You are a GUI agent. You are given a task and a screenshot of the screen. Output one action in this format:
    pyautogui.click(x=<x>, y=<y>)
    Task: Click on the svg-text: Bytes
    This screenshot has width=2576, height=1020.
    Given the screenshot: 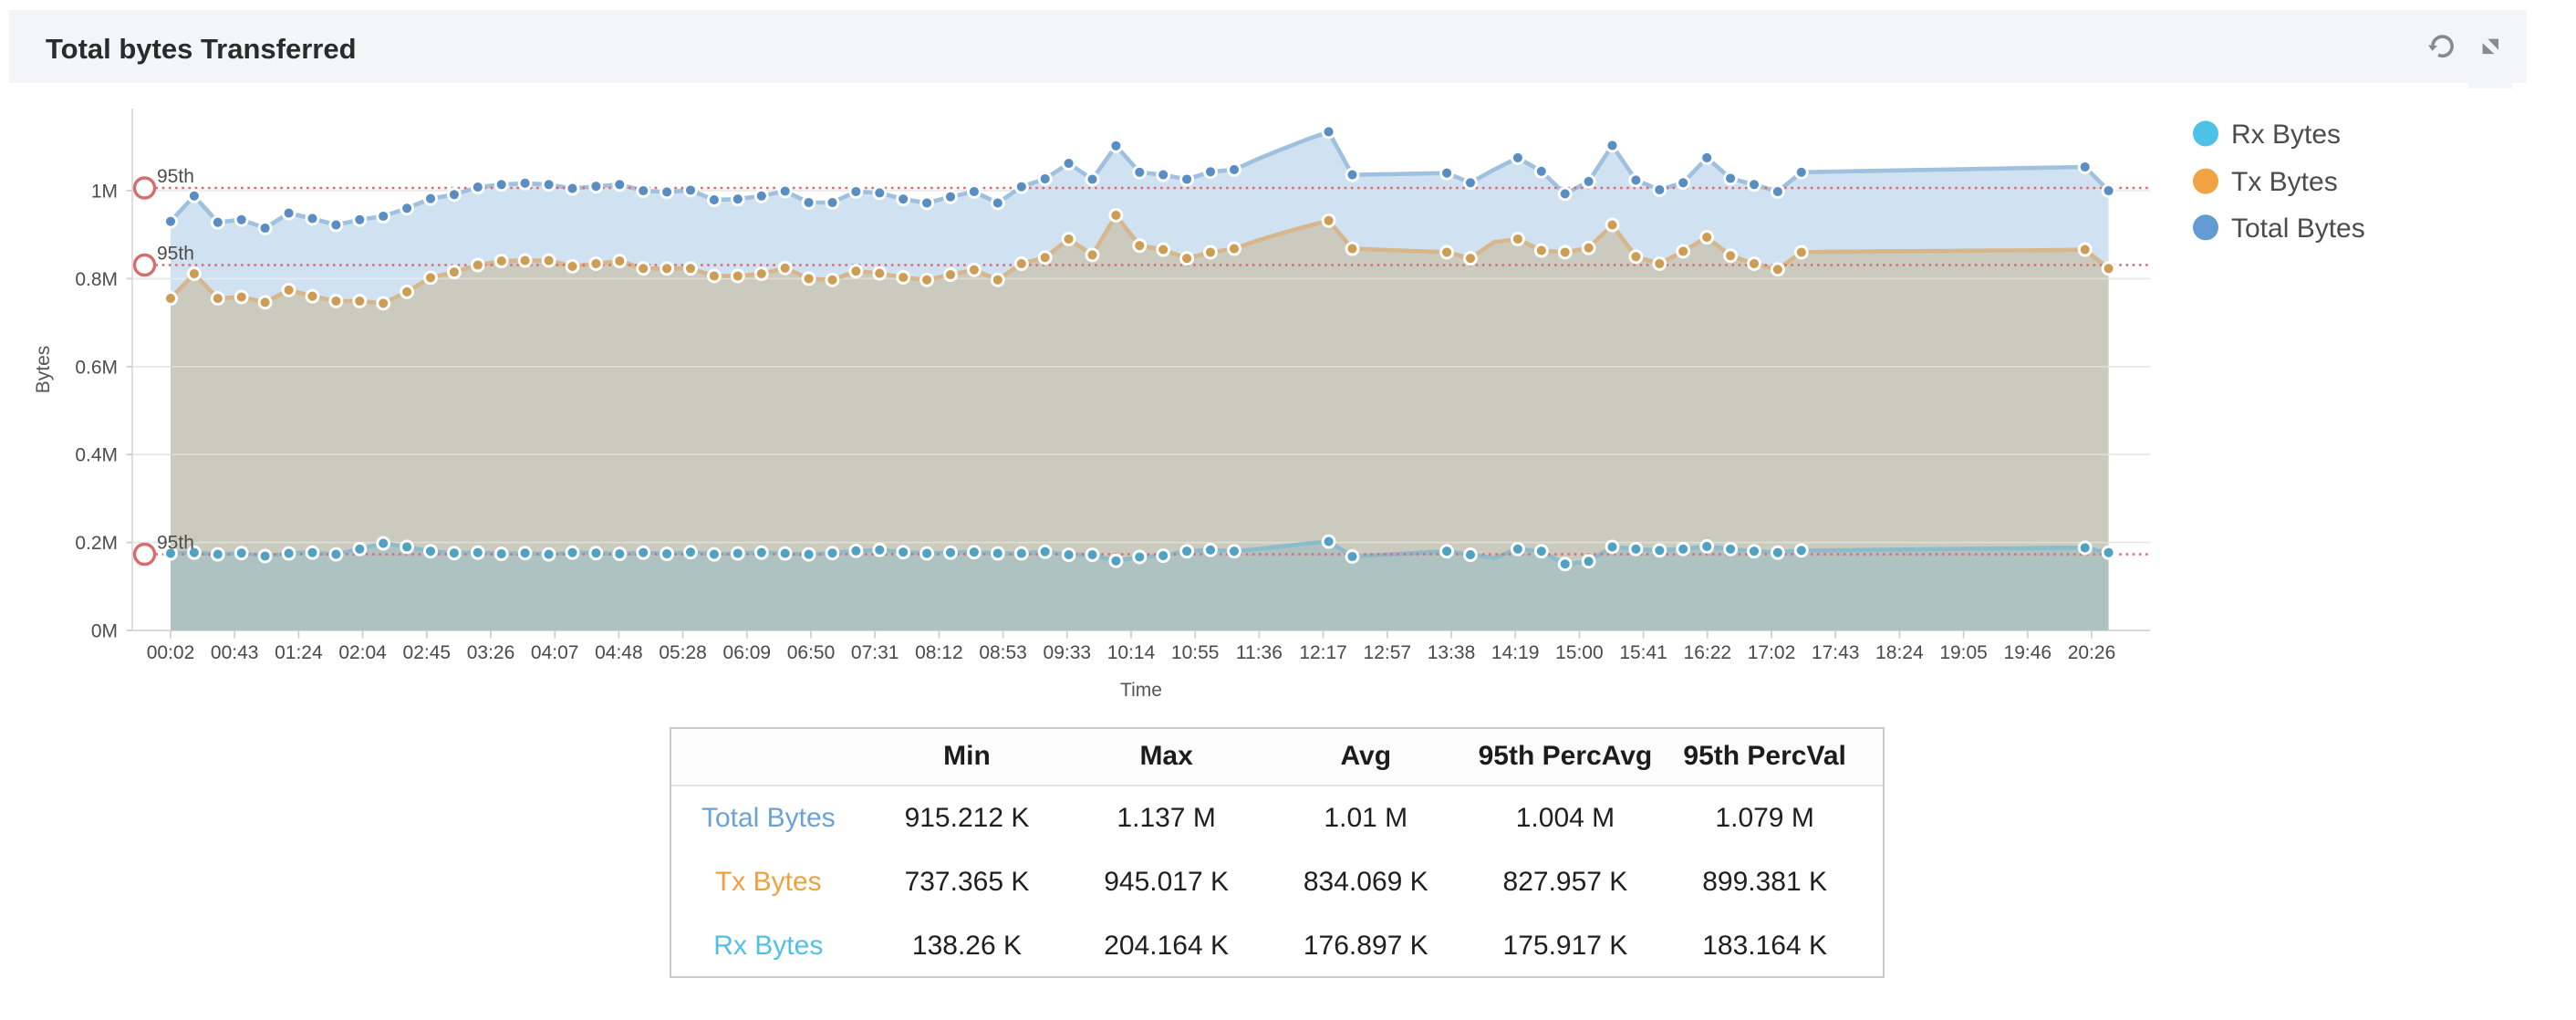 What is the action you would take?
    pyautogui.click(x=43, y=370)
    